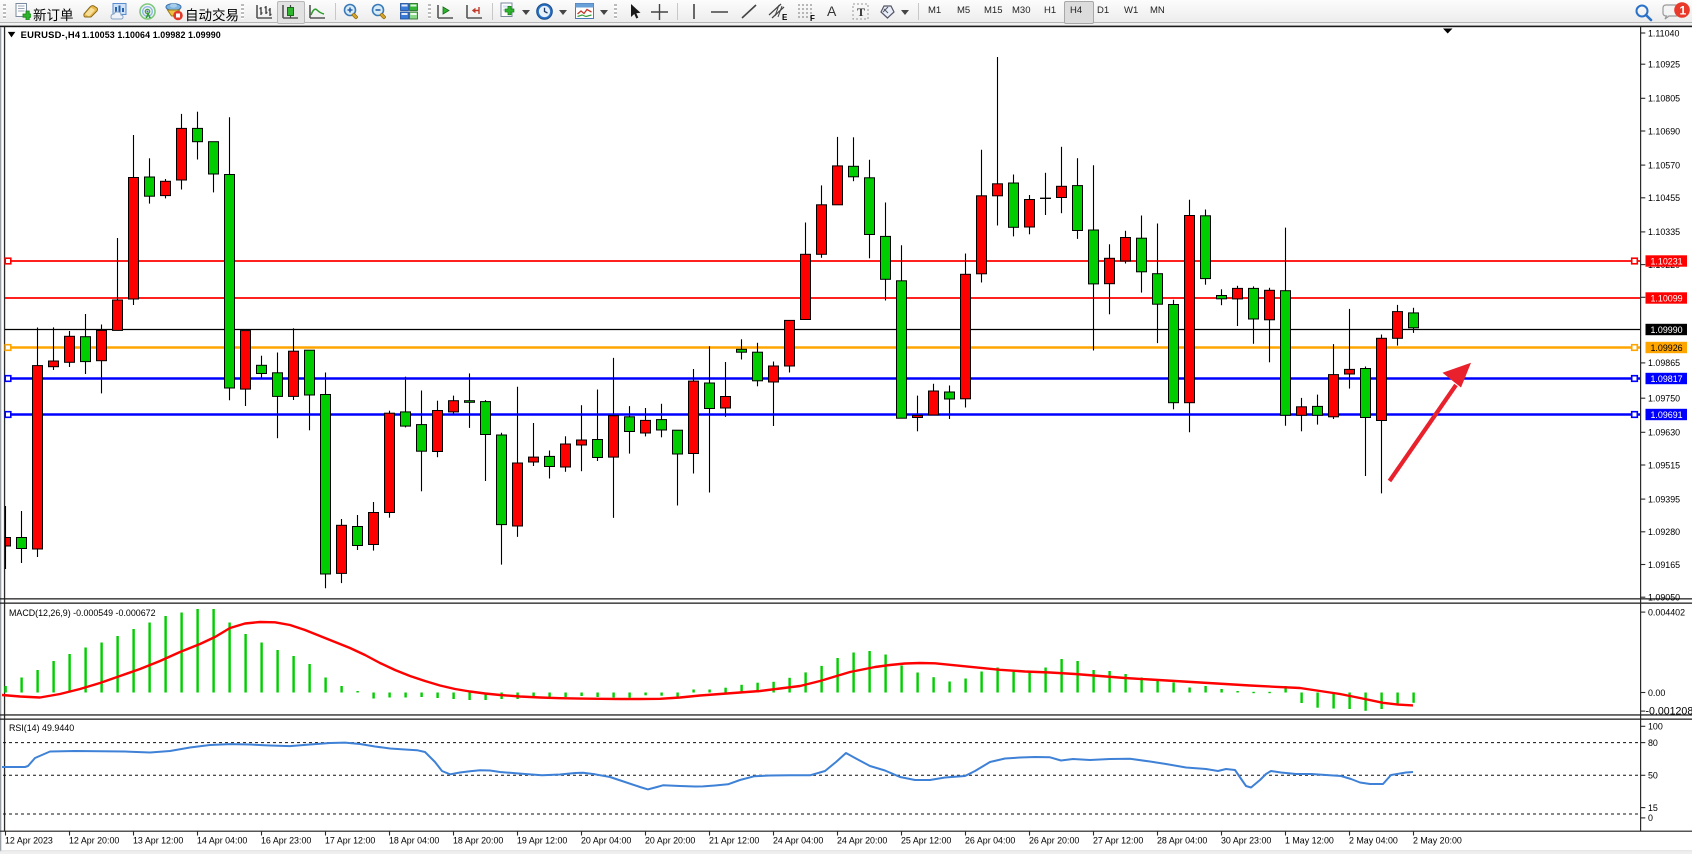  Describe the element at coordinates (51, 34) in the screenshot. I see `svg-text: EURUSD-,H4` at that location.